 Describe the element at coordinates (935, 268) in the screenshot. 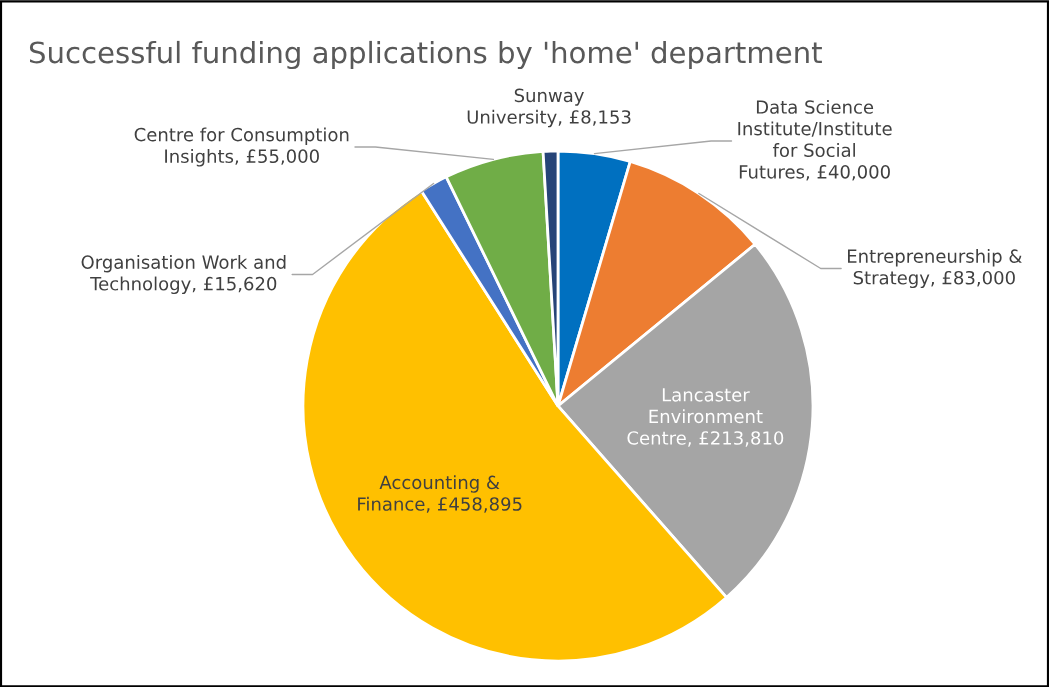

I see `slice-label: Entrepreneurship & Strategy, £83,000` at that location.